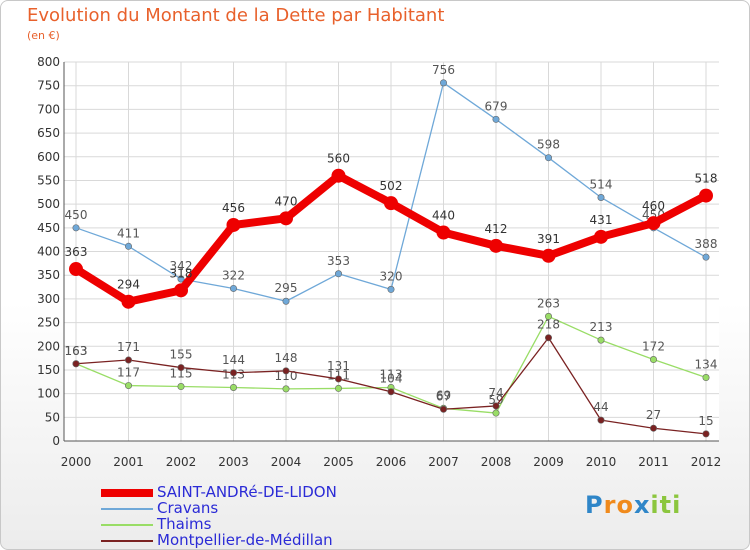  What do you see at coordinates (181, 355) in the screenshot?
I see `data-label: 155` at bounding box center [181, 355].